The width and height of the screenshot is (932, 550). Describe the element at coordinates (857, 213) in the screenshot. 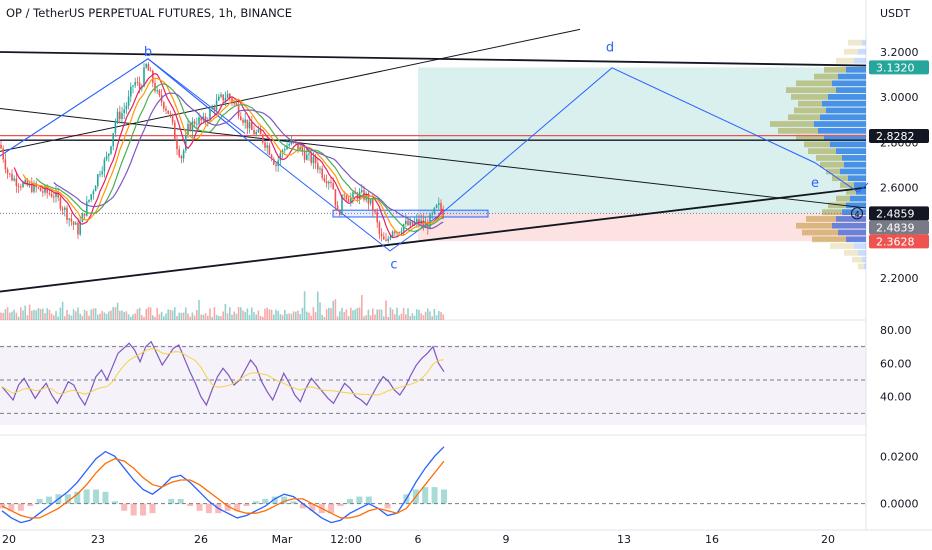

I see `alert-marker` at that location.